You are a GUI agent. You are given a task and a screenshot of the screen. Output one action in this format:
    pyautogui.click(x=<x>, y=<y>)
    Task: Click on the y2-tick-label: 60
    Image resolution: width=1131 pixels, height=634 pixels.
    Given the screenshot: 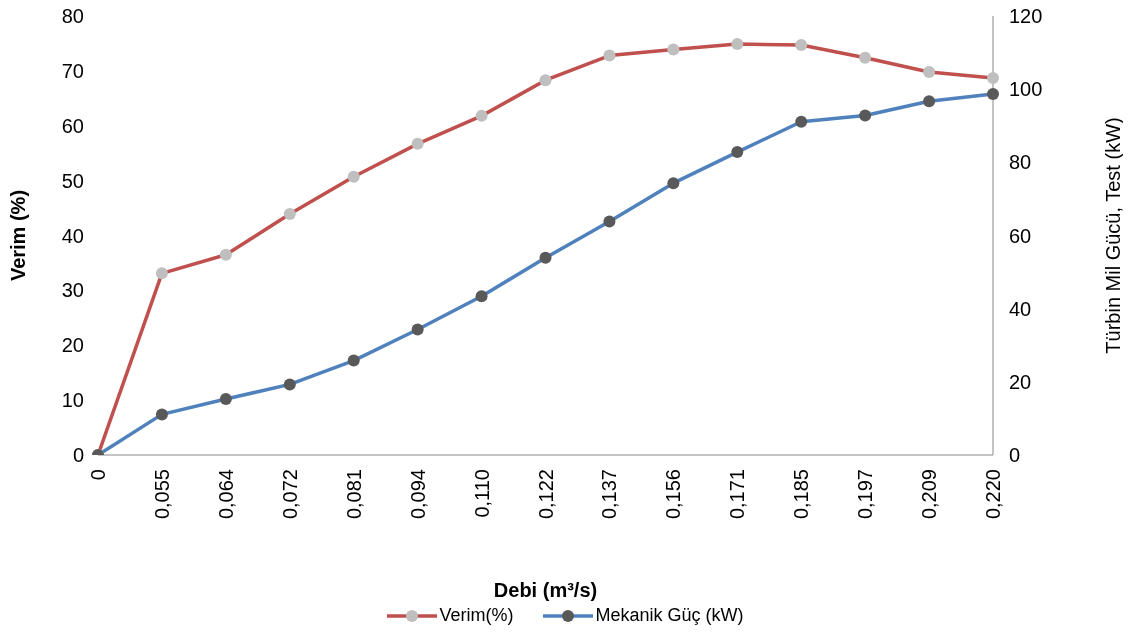 What is the action you would take?
    pyautogui.click(x=1020, y=235)
    